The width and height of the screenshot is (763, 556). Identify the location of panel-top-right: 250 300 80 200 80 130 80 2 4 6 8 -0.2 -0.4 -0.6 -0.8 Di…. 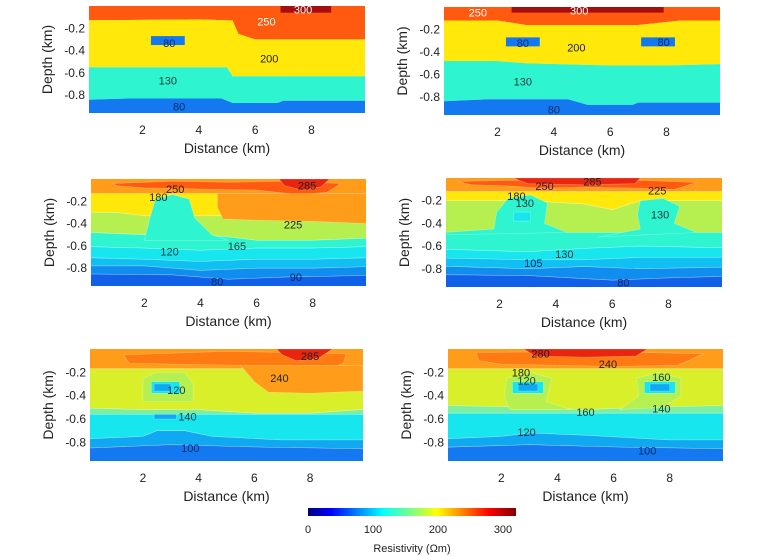
(557, 81).